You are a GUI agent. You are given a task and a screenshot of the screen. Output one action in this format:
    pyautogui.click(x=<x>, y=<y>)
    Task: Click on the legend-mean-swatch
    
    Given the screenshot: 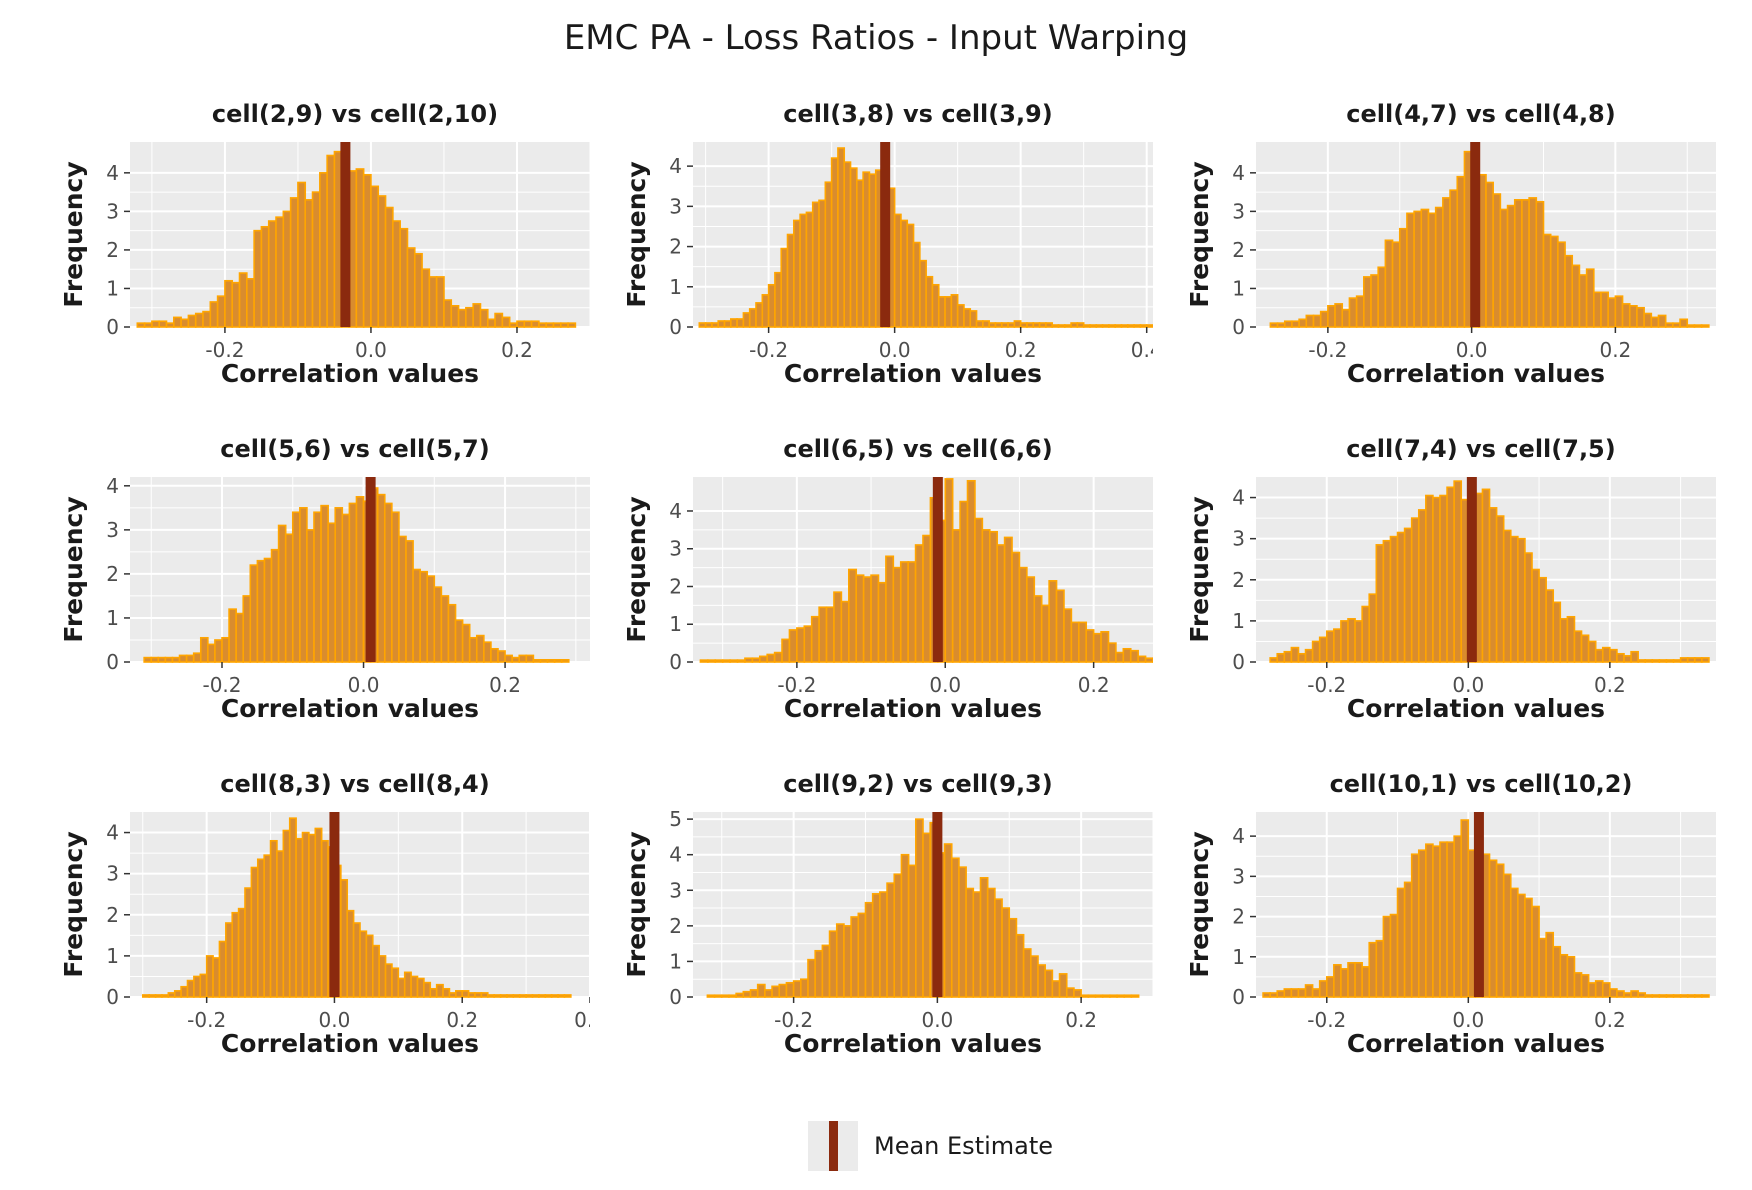 What is the action you would take?
    pyautogui.click(x=833, y=1146)
    